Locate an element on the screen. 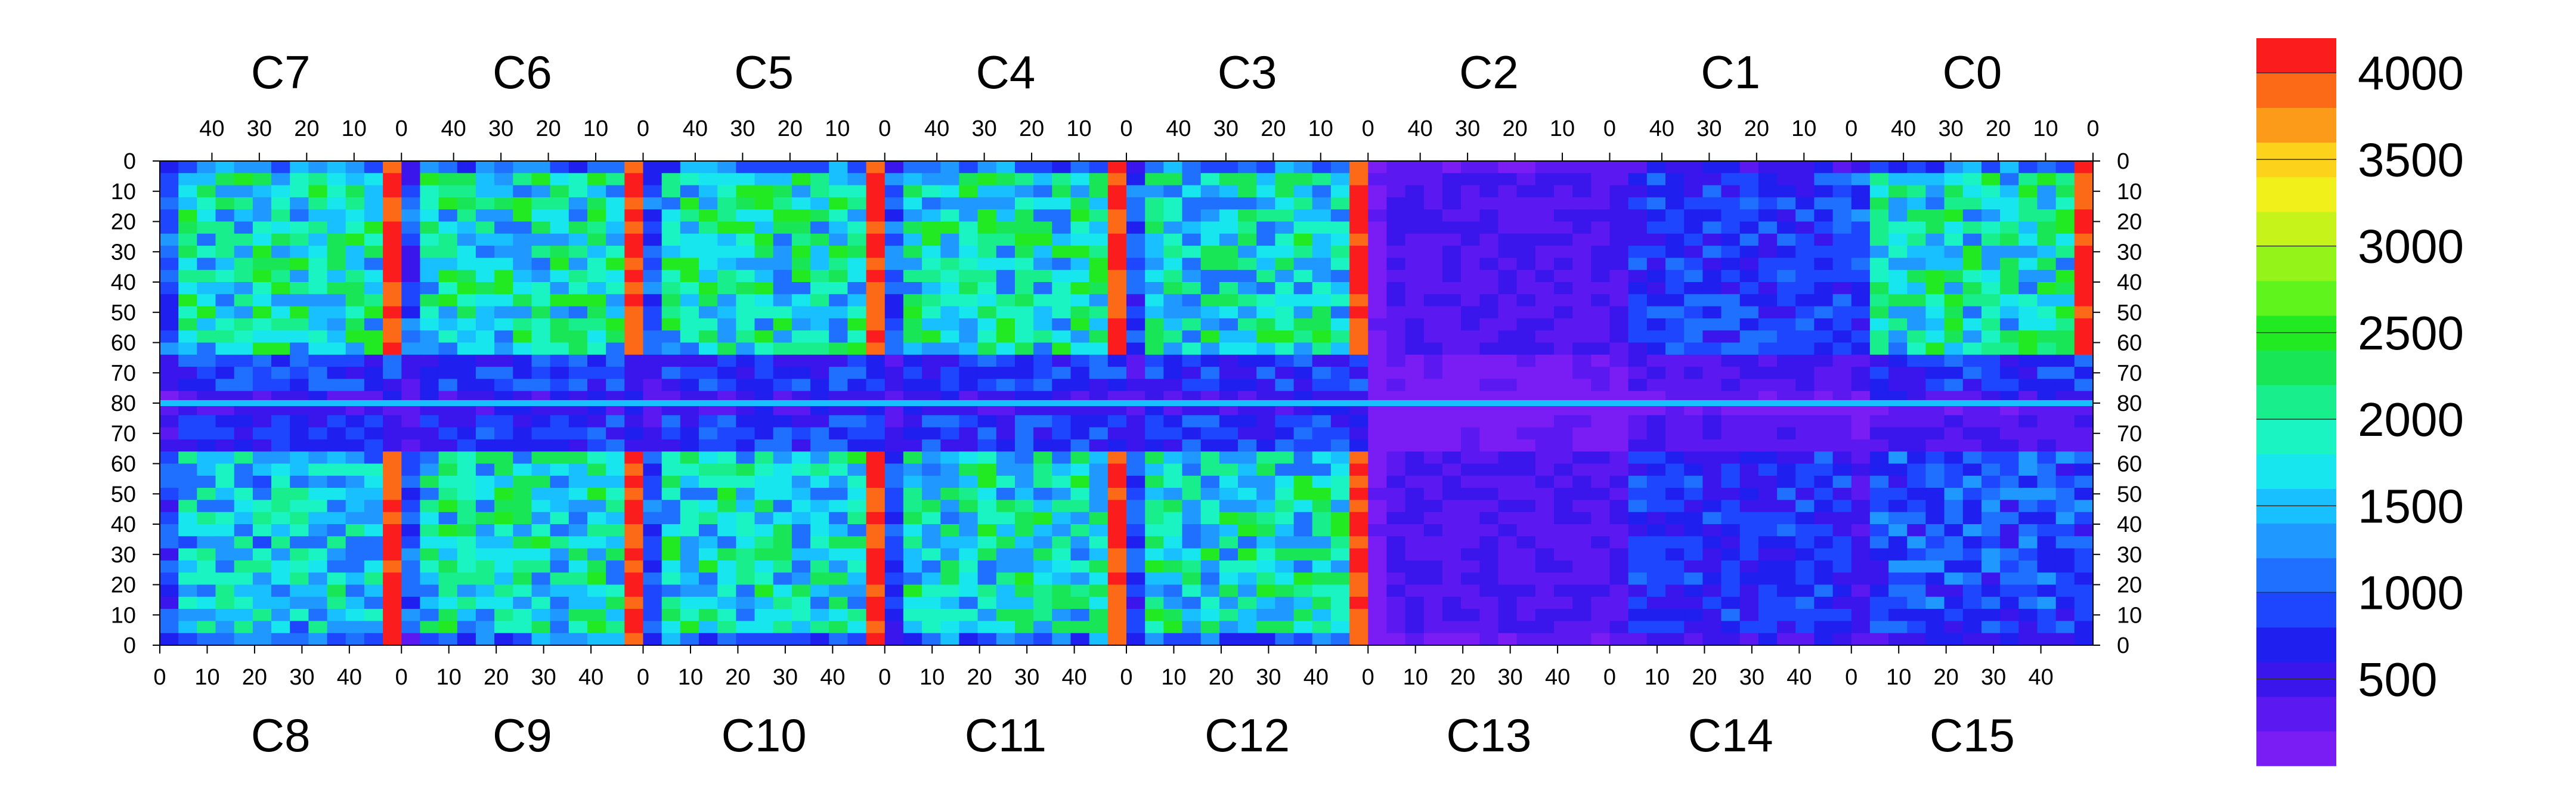 The width and height of the screenshot is (2576, 805). x-tick-label-bottom: 40 is located at coordinates (1073, 677).